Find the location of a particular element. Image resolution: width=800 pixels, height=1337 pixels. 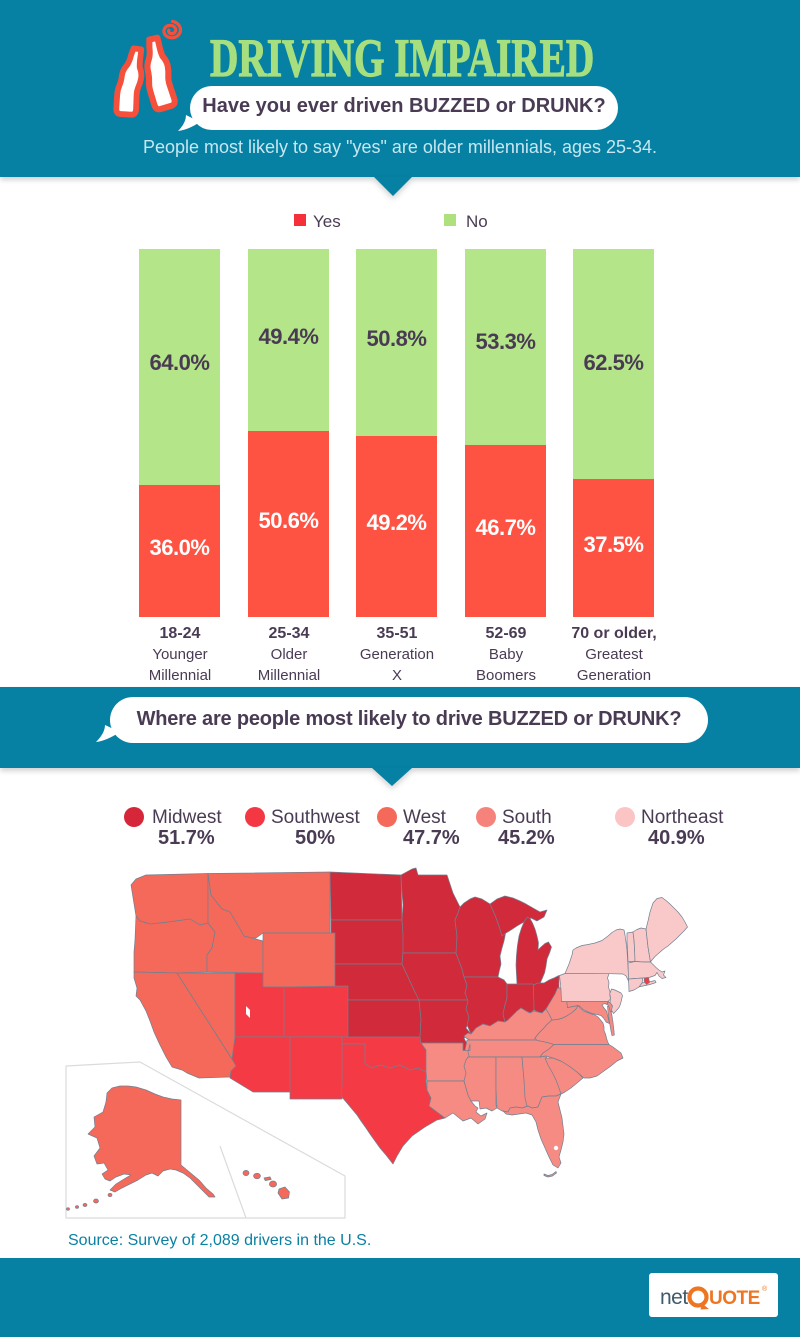

svg-text: net is located at coordinates (674, 1297).